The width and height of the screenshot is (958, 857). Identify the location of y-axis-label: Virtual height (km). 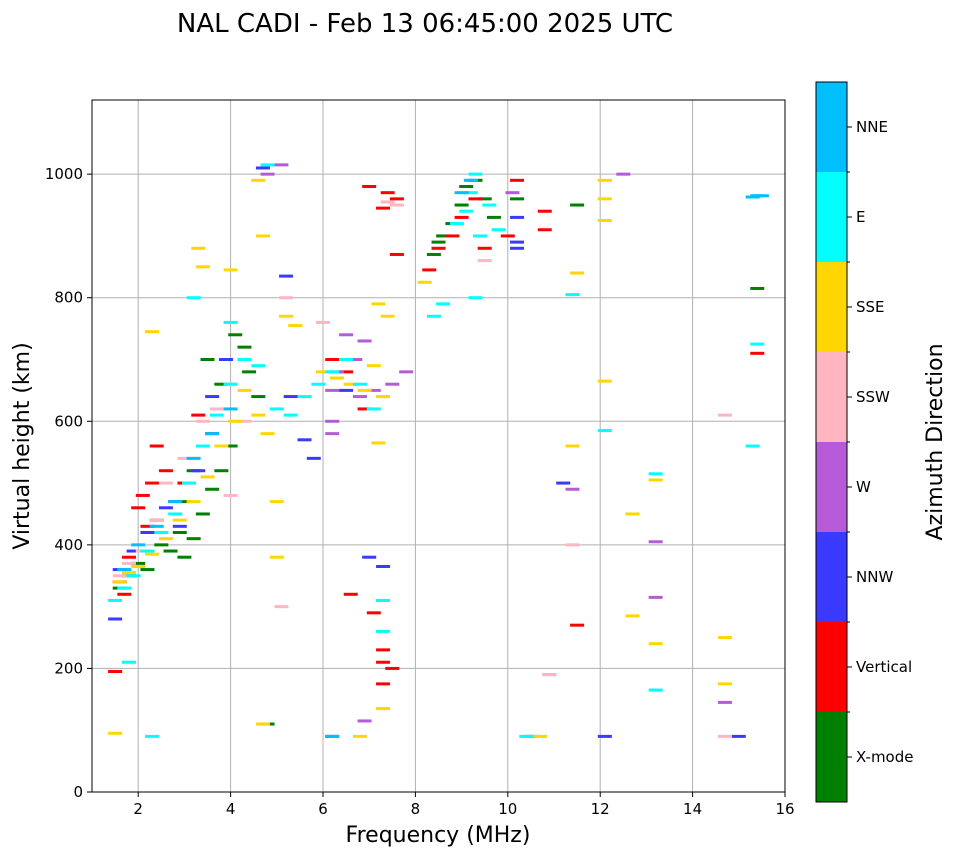
(22, 445).